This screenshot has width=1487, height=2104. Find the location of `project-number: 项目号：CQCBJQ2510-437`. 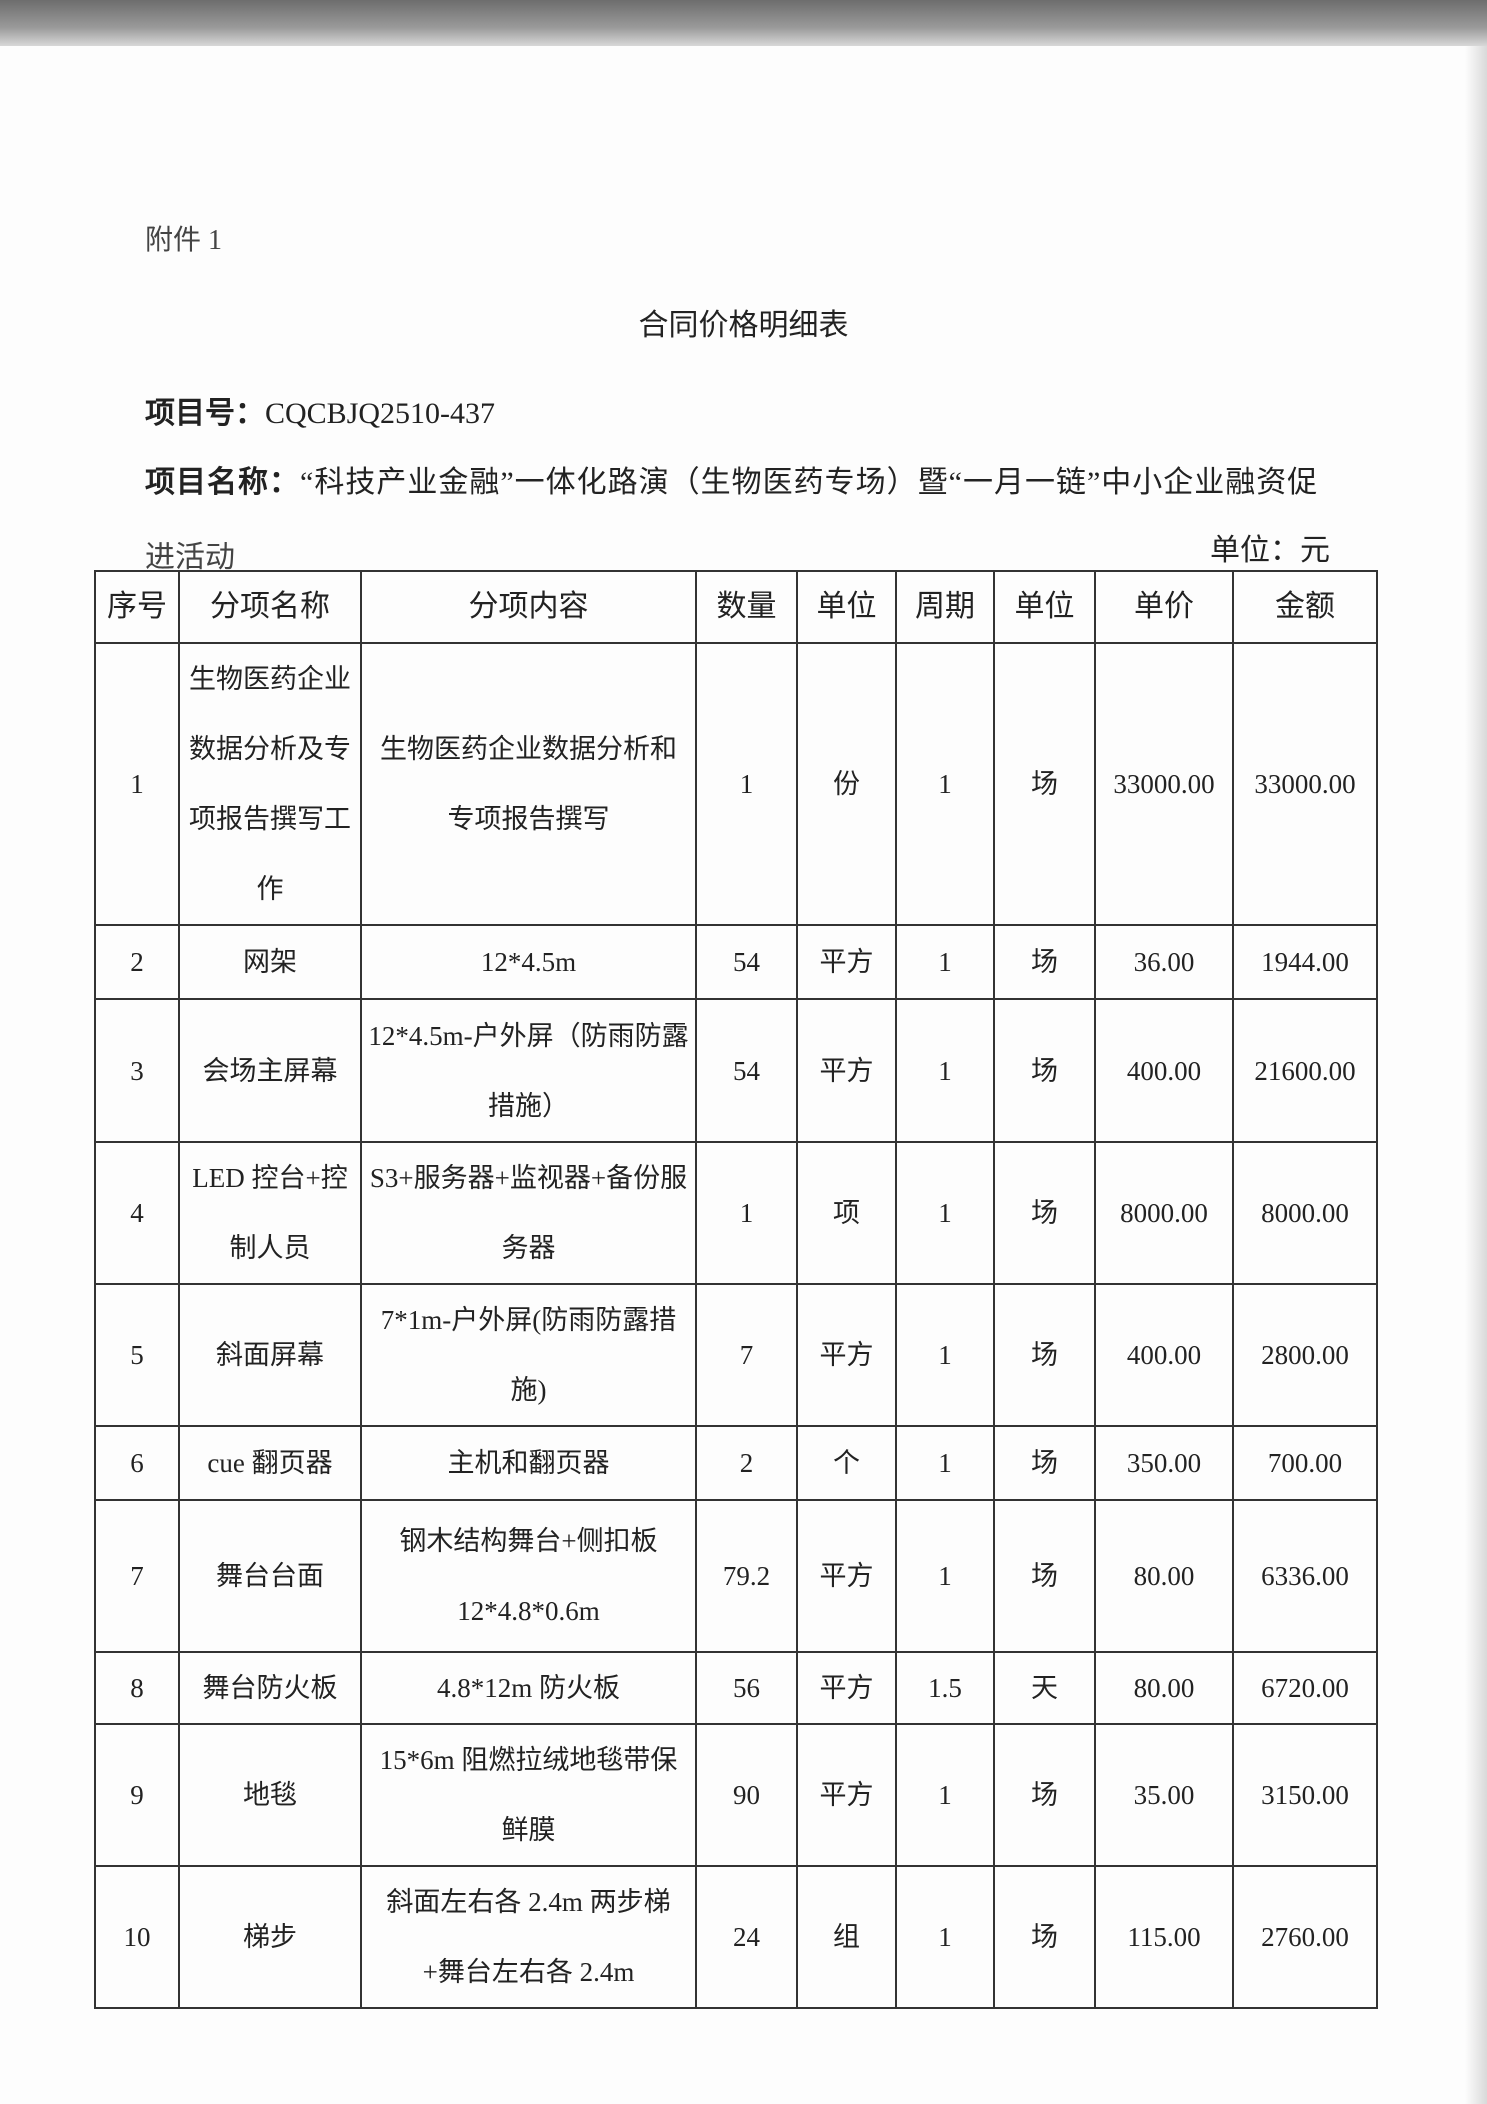

project-number: 项目号：CQCBJQ2510-437 is located at coordinates (320, 410).